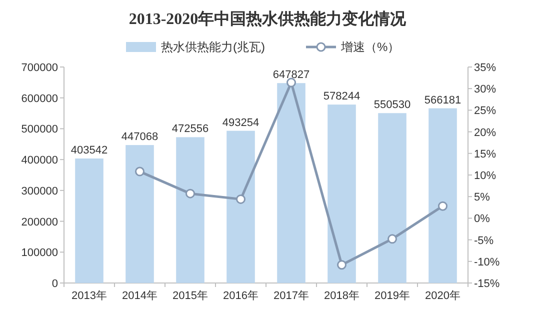 The height and width of the screenshot is (336, 535). What do you see at coordinates (482, 219) in the screenshot?
I see `y2-tick-label: 0%` at bounding box center [482, 219].